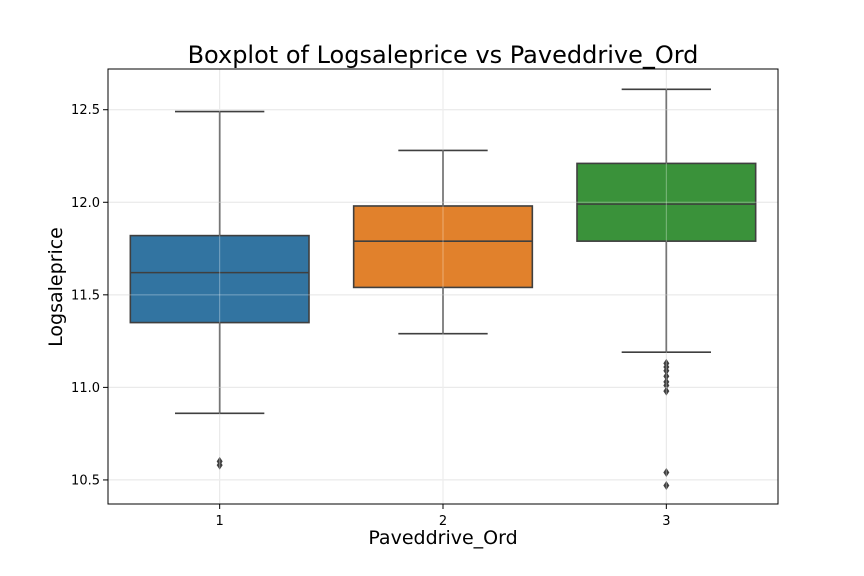 This screenshot has height=576, width=864. I want to click on y-tick-label: 11.5, so click(85, 295).